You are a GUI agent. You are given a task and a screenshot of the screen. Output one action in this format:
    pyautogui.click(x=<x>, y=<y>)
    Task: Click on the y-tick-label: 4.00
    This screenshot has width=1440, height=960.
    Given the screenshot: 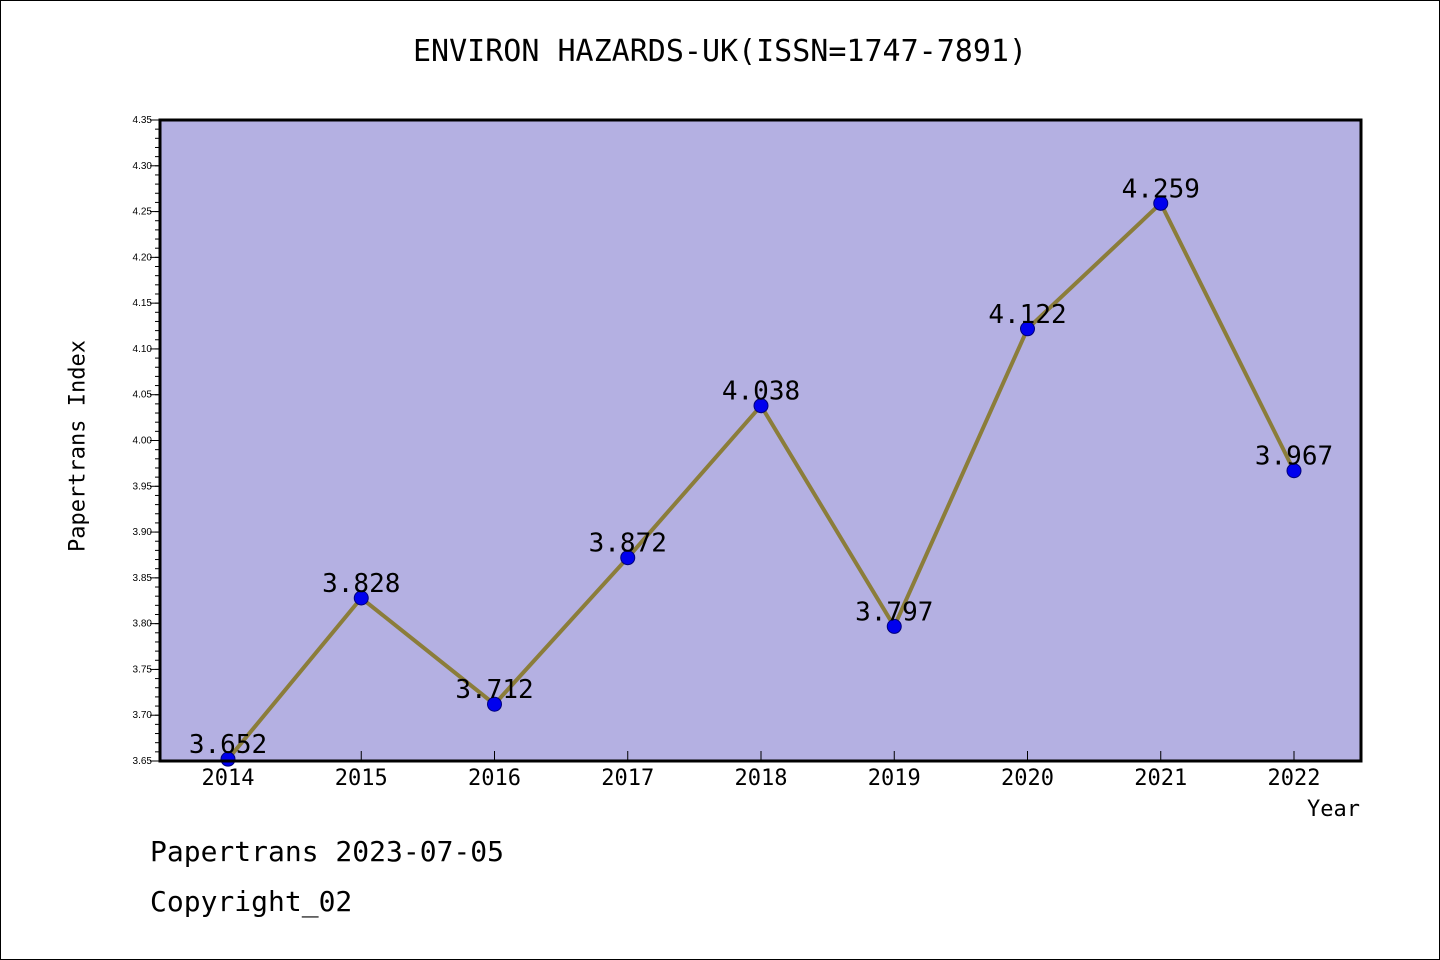 What is the action you would take?
    pyautogui.click(x=143, y=441)
    